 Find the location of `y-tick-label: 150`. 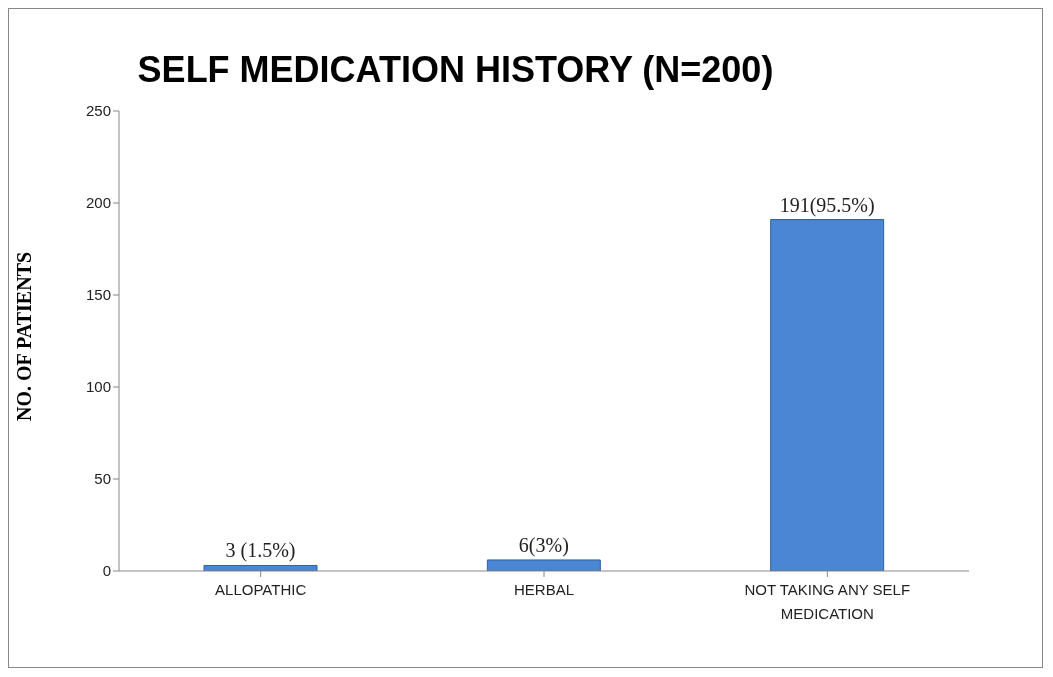

y-tick-label: 150 is located at coordinates (98, 295).